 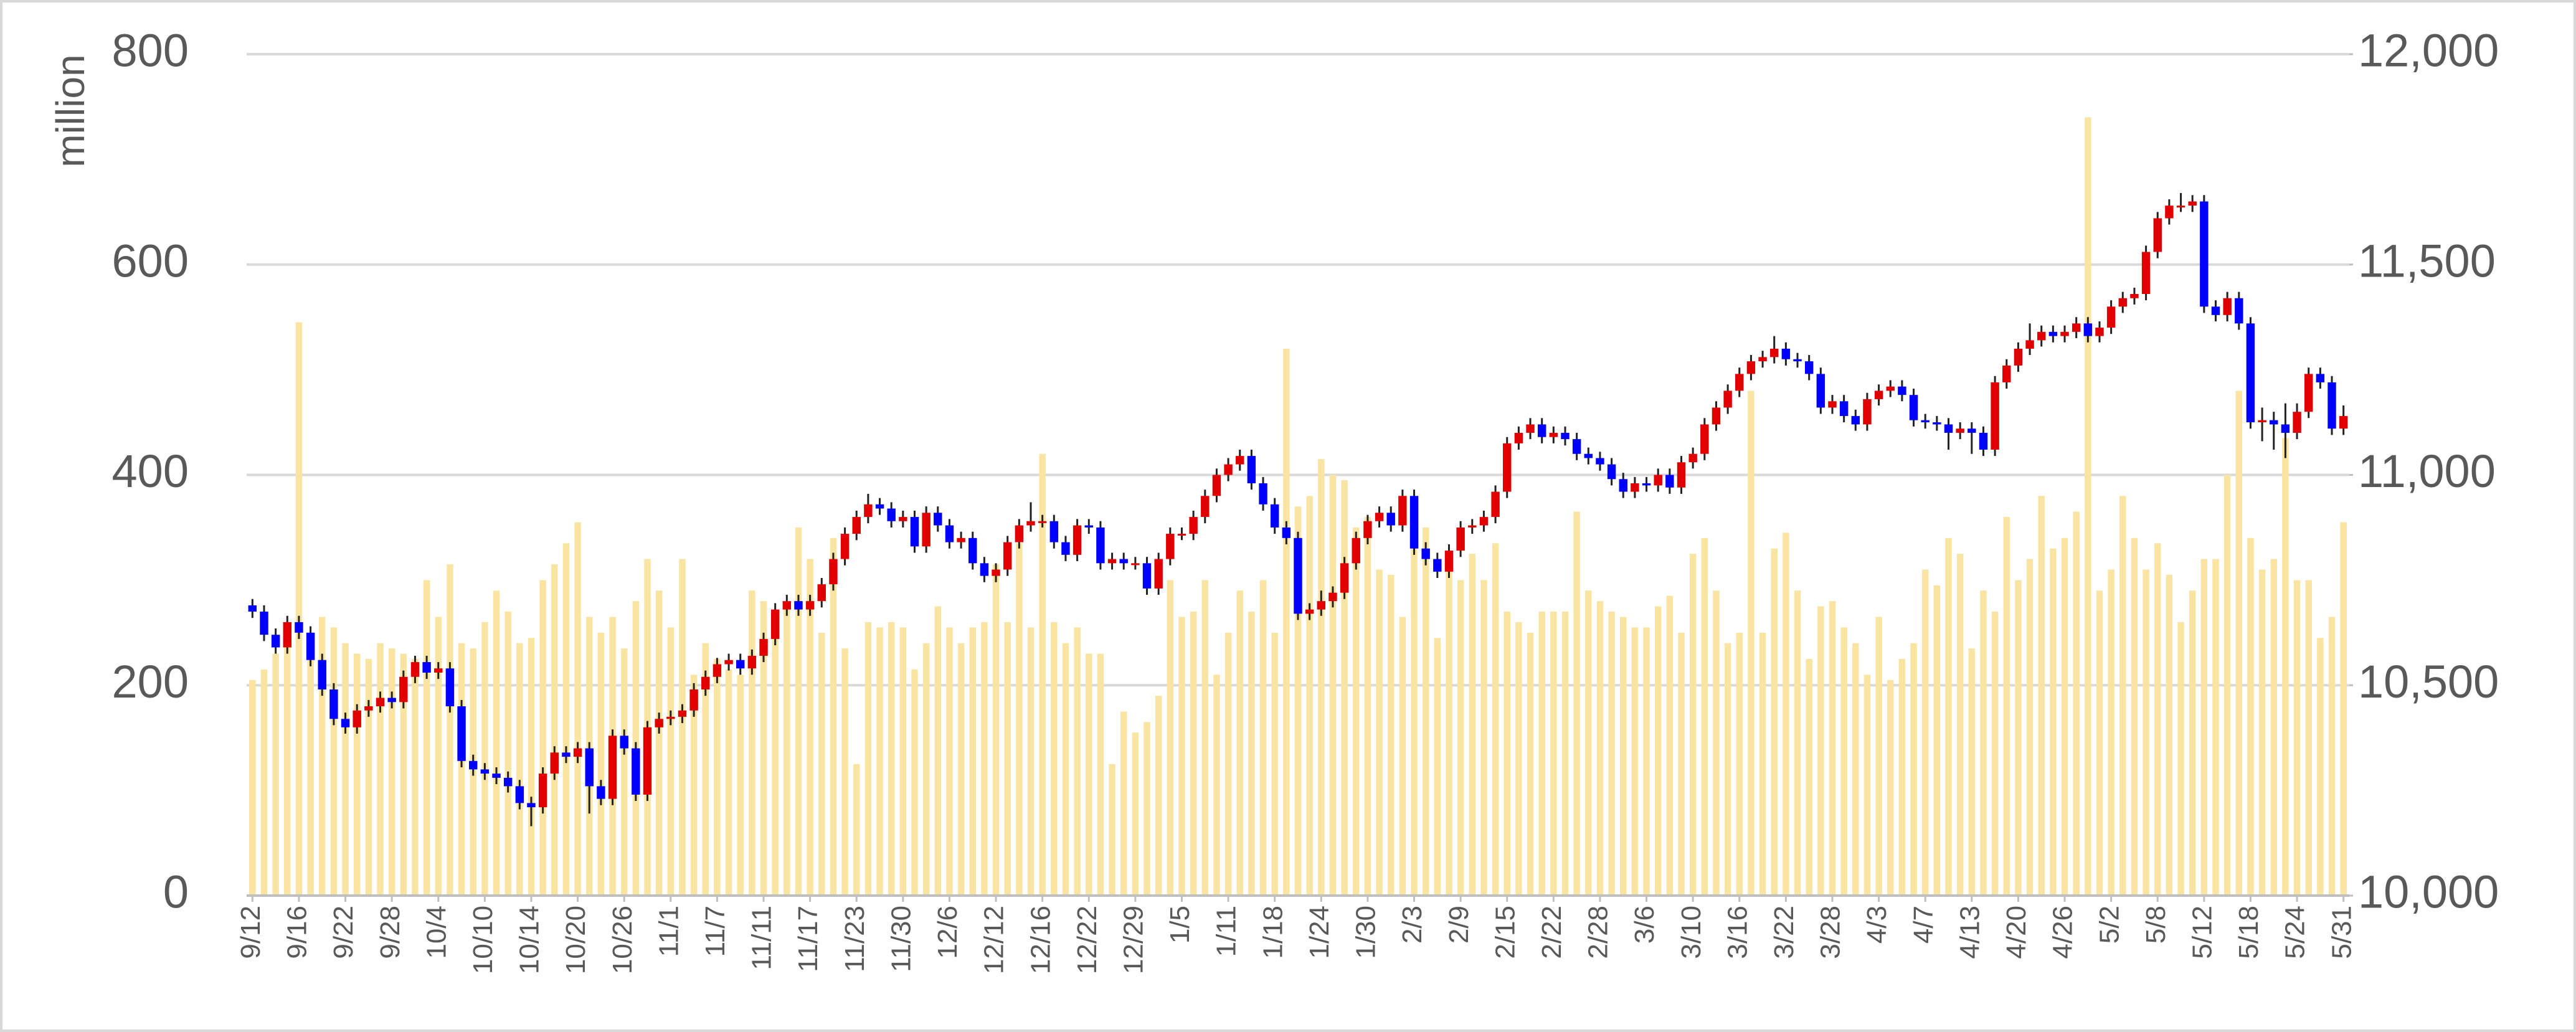 What do you see at coordinates (1738, 932) in the screenshot?
I see `x-tick-label: 3/16` at bounding box center [1738, 932].